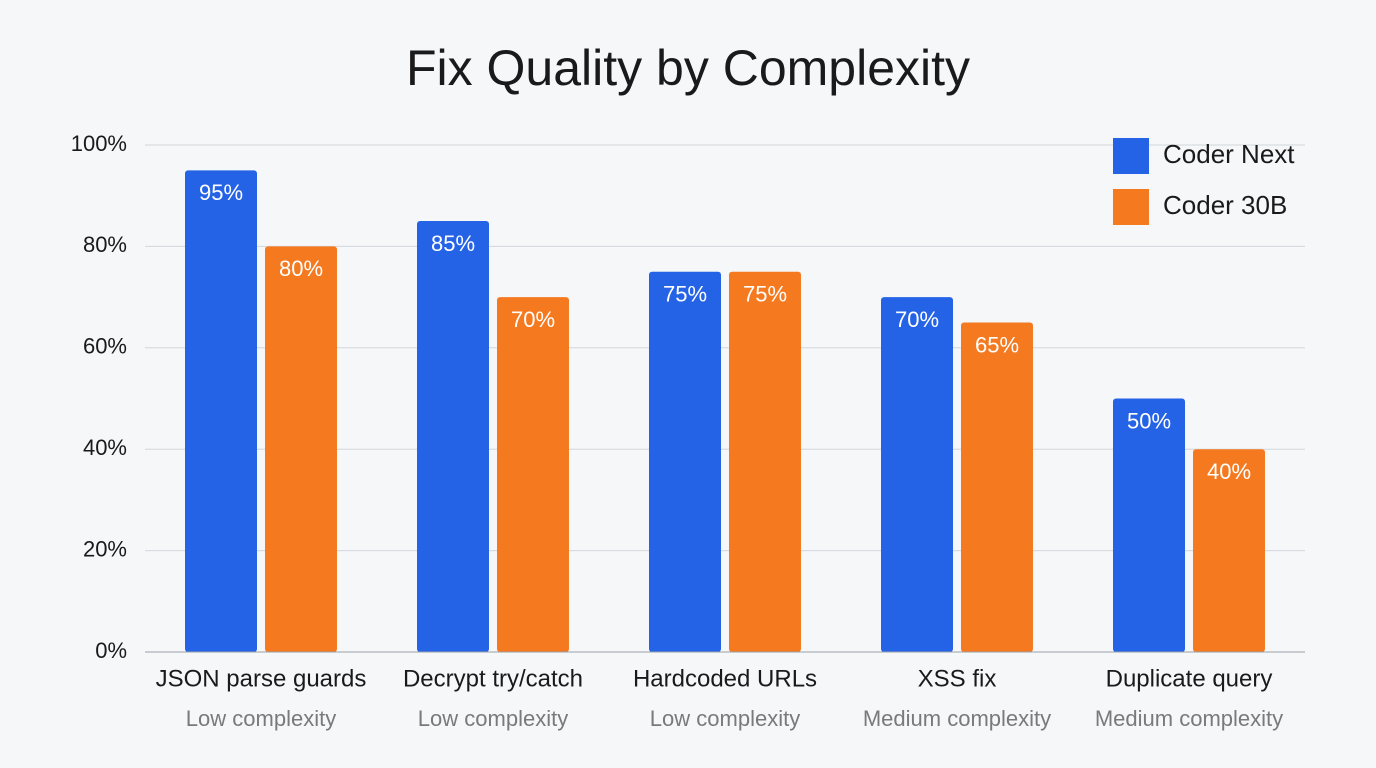 The image size is (1376, 768). I want to click on x-tick-label: Hardcoded URLs, so click(725, 678).